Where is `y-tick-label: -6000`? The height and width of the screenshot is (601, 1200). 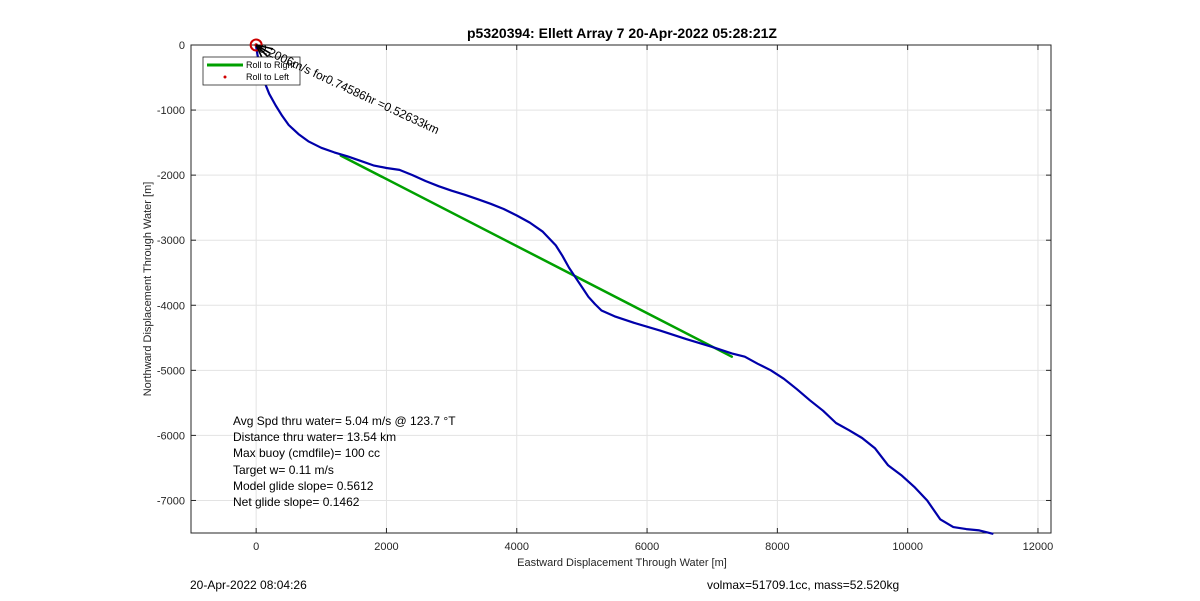 y-tick-label: -6000 is located at coordinates (171, 436).